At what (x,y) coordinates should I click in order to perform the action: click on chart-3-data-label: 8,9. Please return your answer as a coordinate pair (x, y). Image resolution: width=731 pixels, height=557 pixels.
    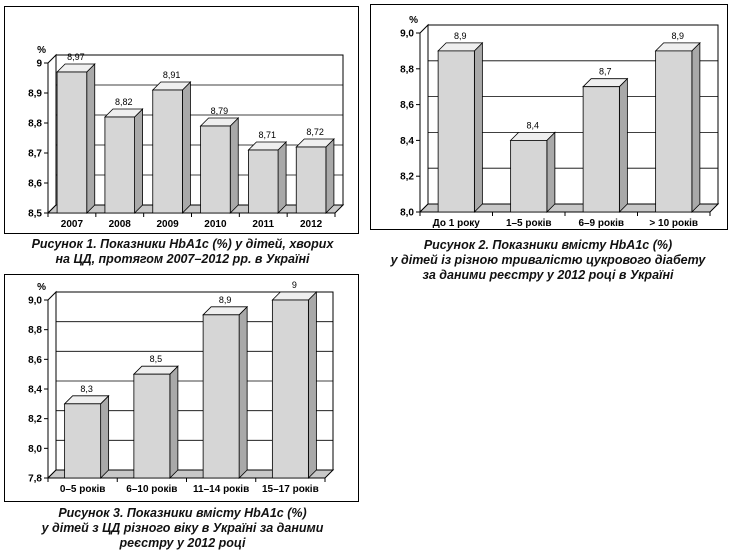
    Looking at the image, I should click on (225, 300).